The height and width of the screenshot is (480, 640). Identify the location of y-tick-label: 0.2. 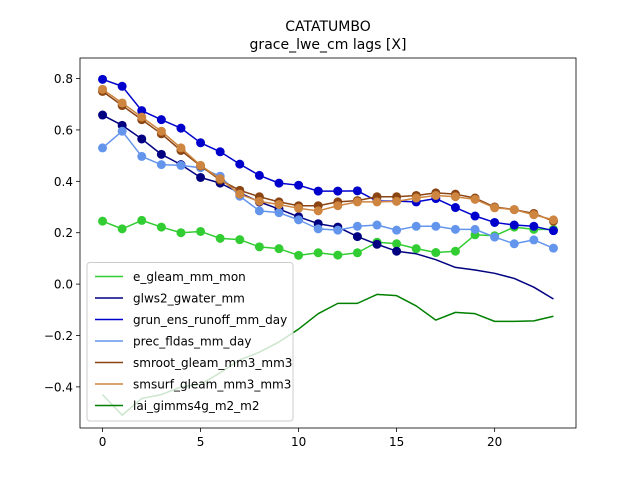
(63, 233).